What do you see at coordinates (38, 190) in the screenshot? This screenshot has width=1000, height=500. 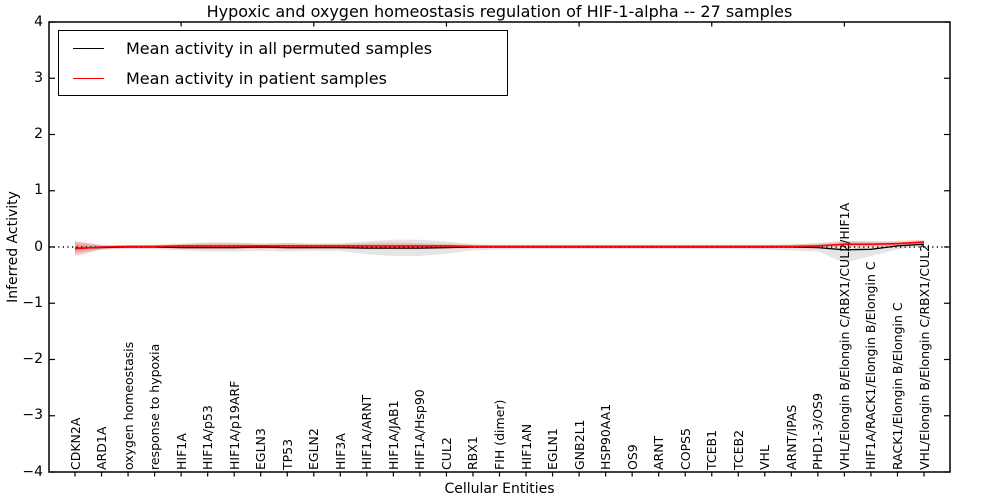 I see `y-tick-label: 1` at bounding box center [38, 190].